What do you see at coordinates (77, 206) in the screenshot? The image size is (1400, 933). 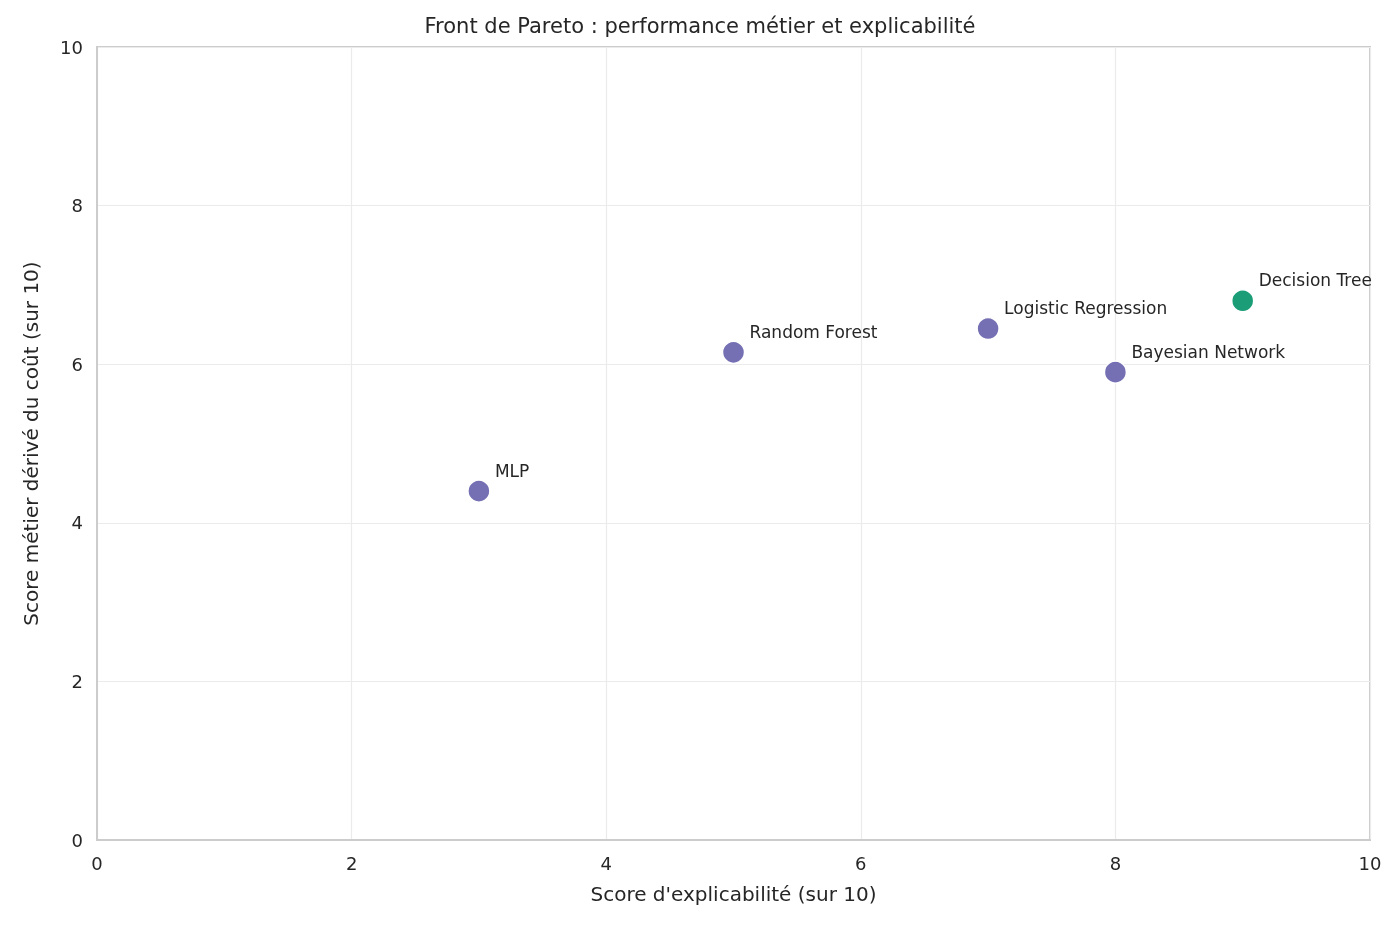 I see `y-tick-label: 8` at bounding box center [77, 206].